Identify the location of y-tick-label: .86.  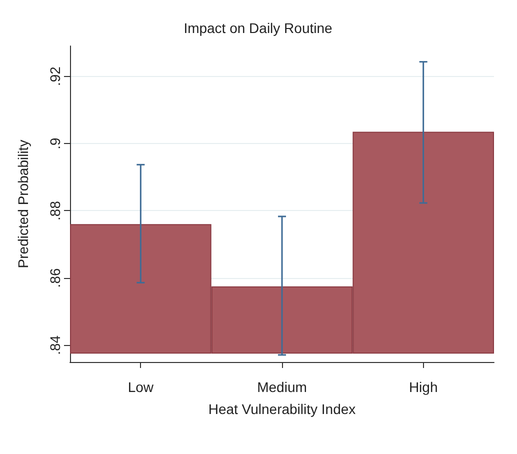
(55, 278).